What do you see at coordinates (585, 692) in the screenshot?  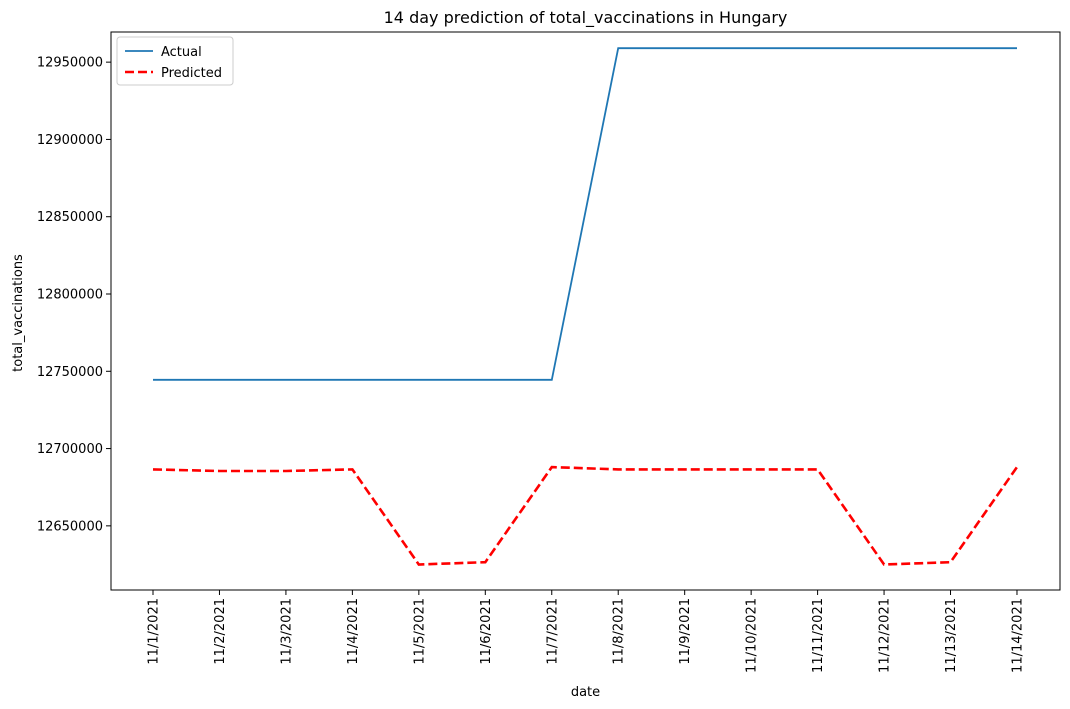 I see `x-axis-label: date` at bounding box center [585, 692].